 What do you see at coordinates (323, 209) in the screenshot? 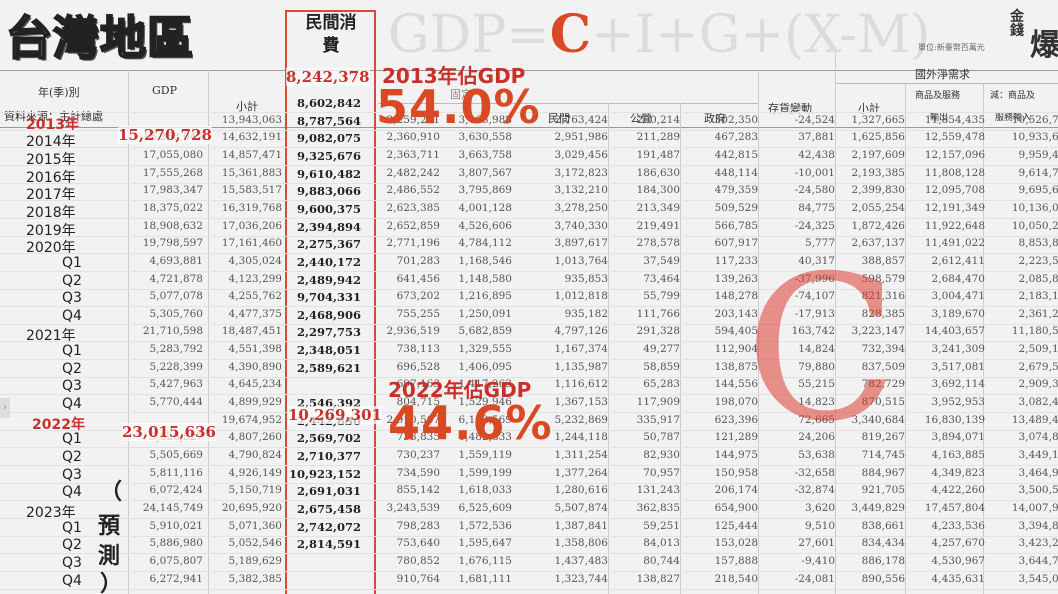
I see `private-consumption-cell: 9,600,375` at bounding box center [323, 209].